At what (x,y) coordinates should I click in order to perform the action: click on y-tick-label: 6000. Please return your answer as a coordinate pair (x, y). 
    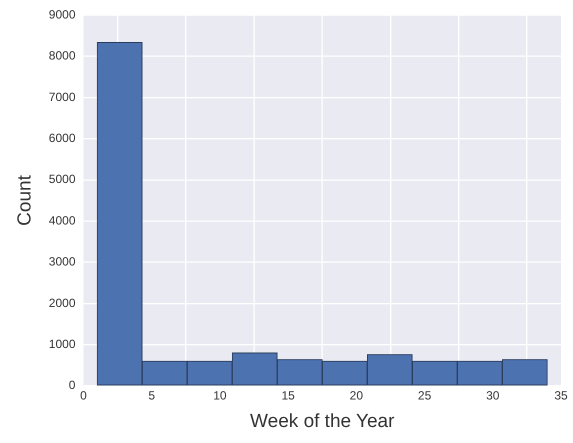
    Looking at the image, I should click on (62, 138).